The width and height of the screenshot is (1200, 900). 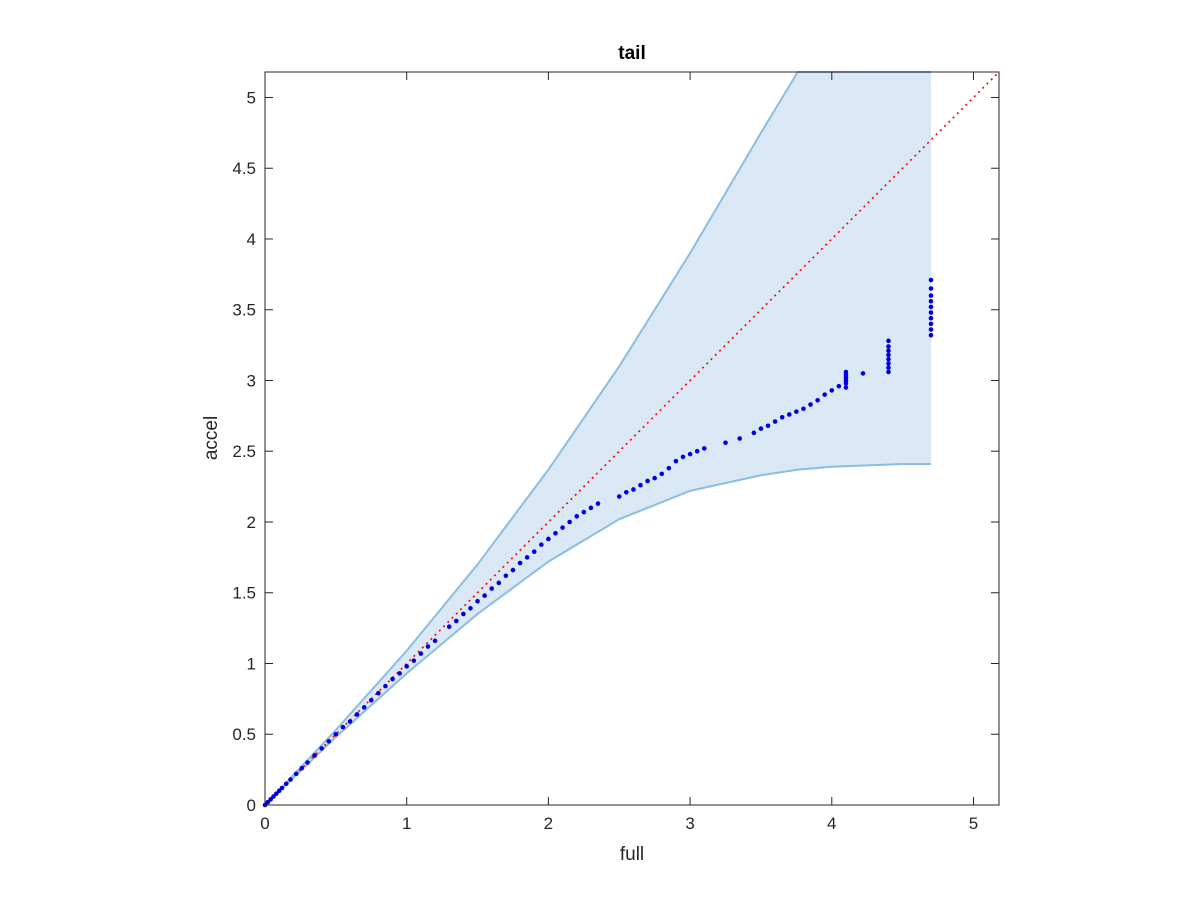 I want to click on y-axis-label: accel, so click(x=211, y=438).